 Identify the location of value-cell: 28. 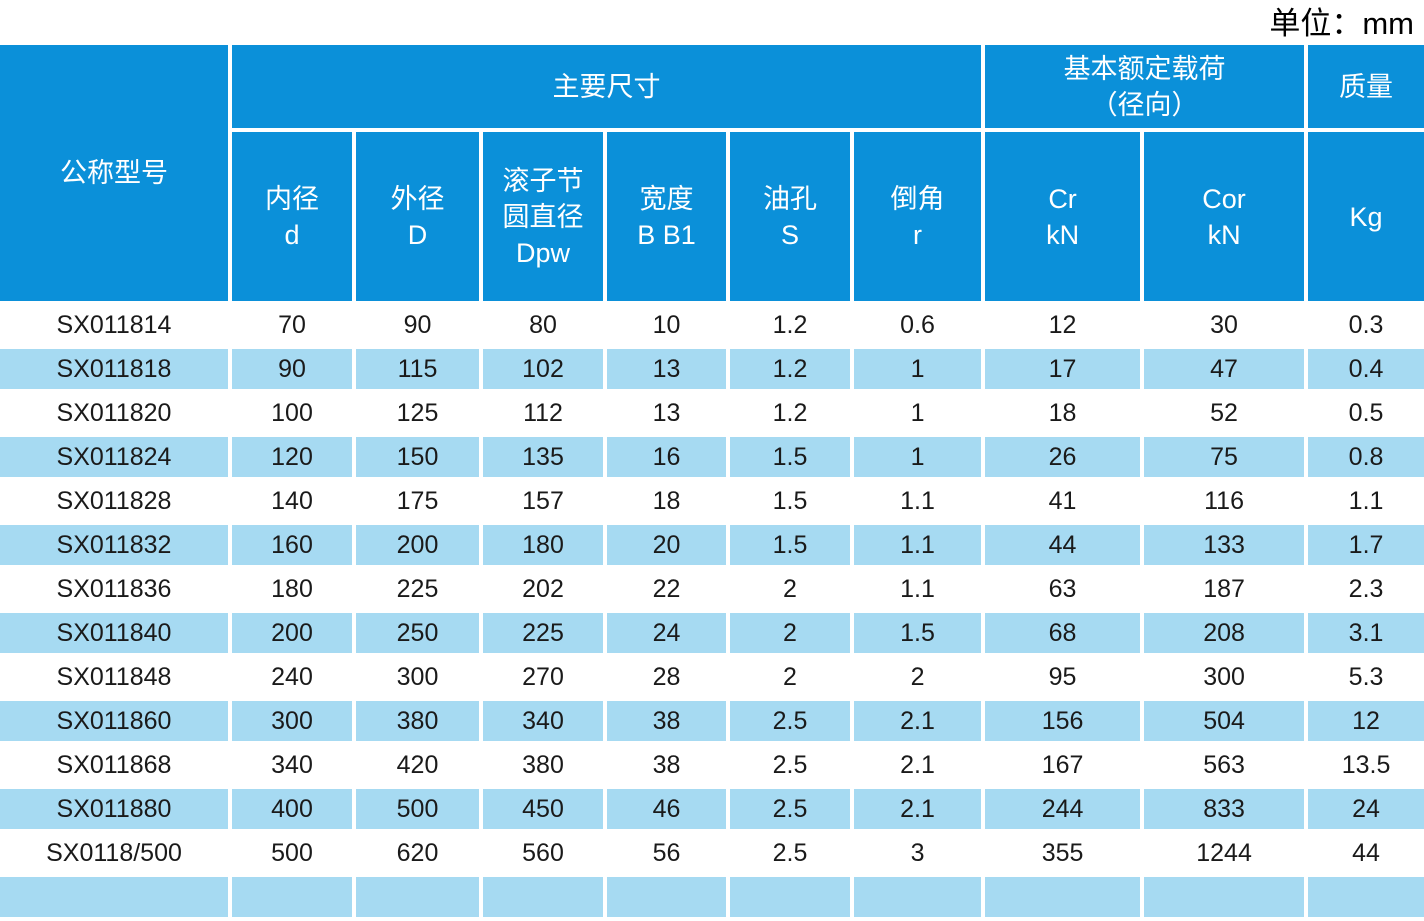
(666, 677).